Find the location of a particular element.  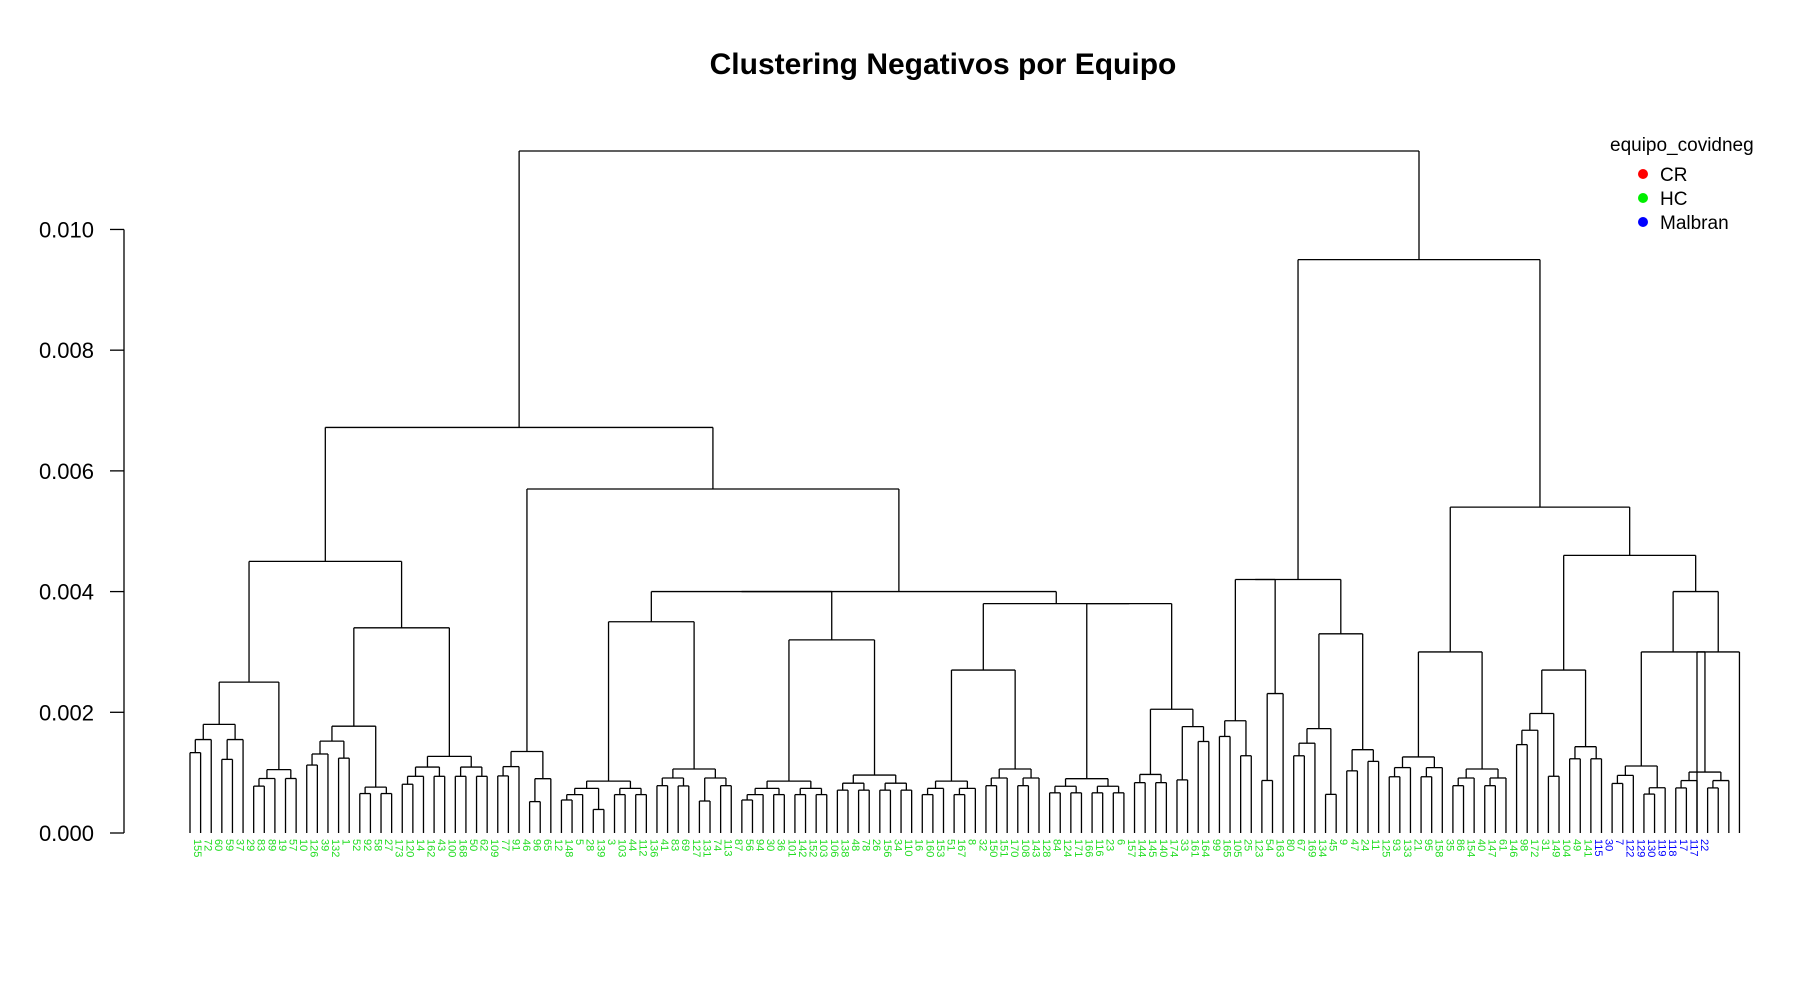

leaf-label: 1 is located at coordinates (346, 842).